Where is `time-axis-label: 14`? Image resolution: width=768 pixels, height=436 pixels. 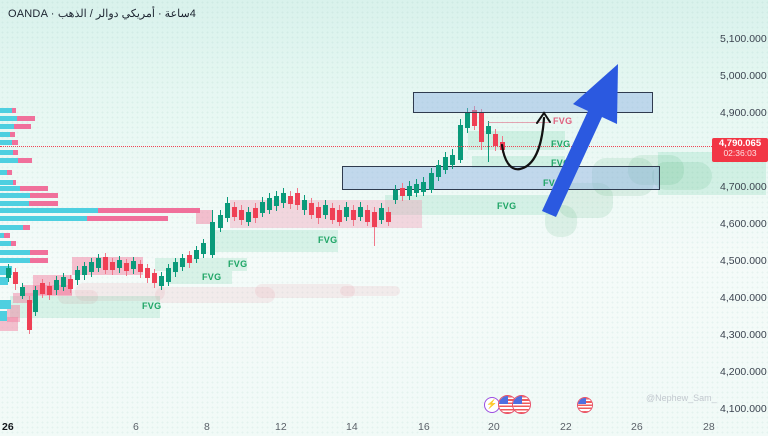
time-axis-label: 14 is located at coordinates (352, 427).